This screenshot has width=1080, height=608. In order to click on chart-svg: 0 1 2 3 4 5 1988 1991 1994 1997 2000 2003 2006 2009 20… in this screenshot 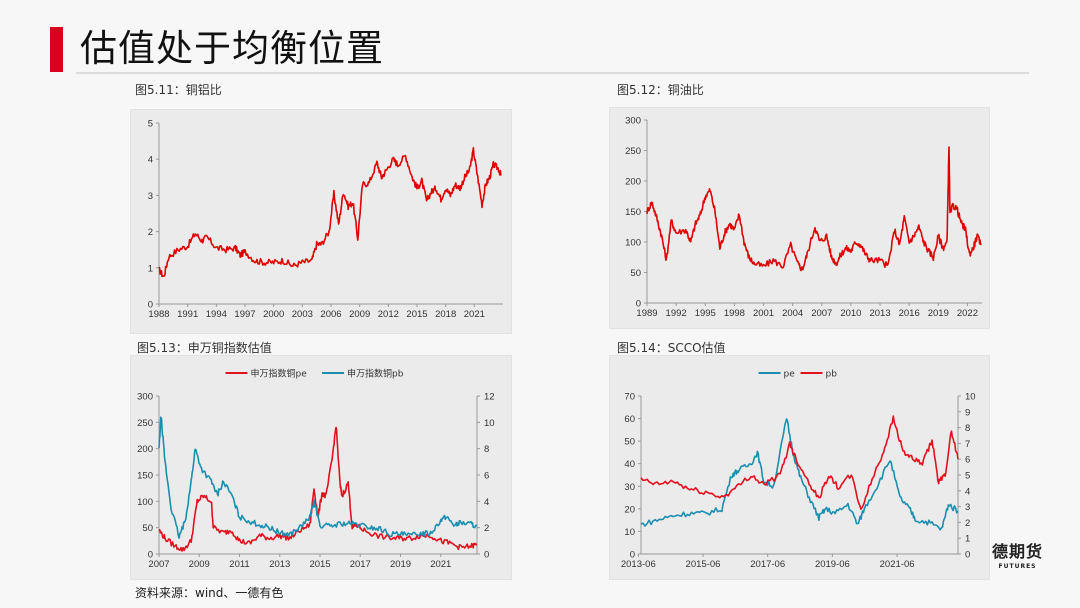, I will do `click(325, 219)`.